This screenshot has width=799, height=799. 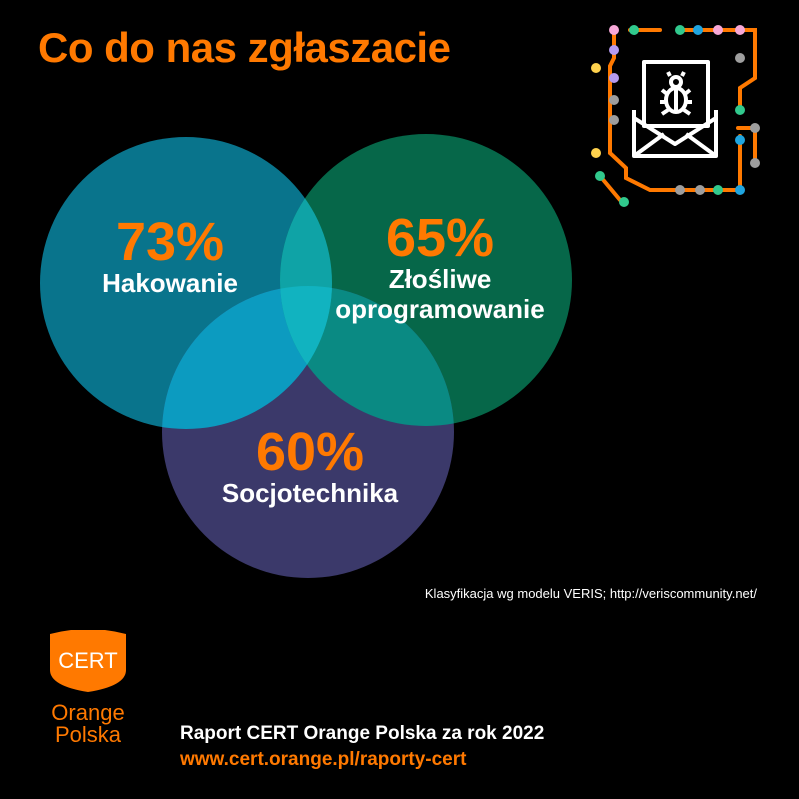 I want to click on label-hakowanie: Hakowanie, so click(x=170, y=283).